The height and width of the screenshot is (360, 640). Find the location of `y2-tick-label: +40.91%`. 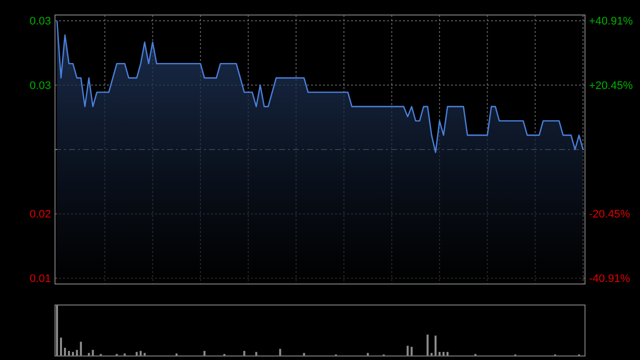

y2-tick-label: +40.91% is located at coordinates (611, 22).